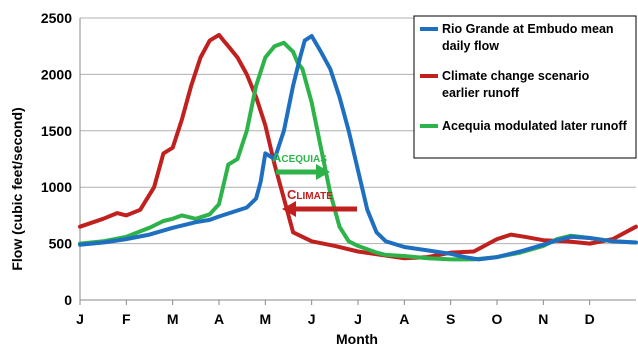 The width and height of the screenshot is (638, 348). What do you see at coordinates (56, 131) in the screenshot?
I see `y-tick-label: 1500` at bounding box center [56, 131].